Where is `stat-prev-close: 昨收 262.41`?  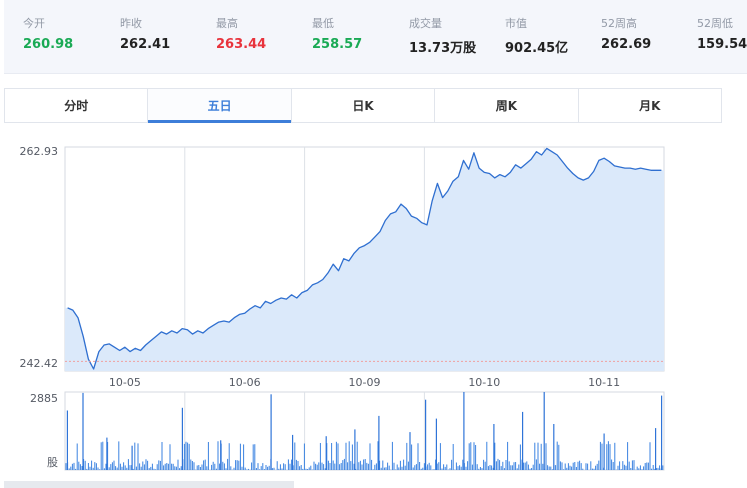
stat-prev-close: 昨收 262.41 is located at coordinates (145, 33).